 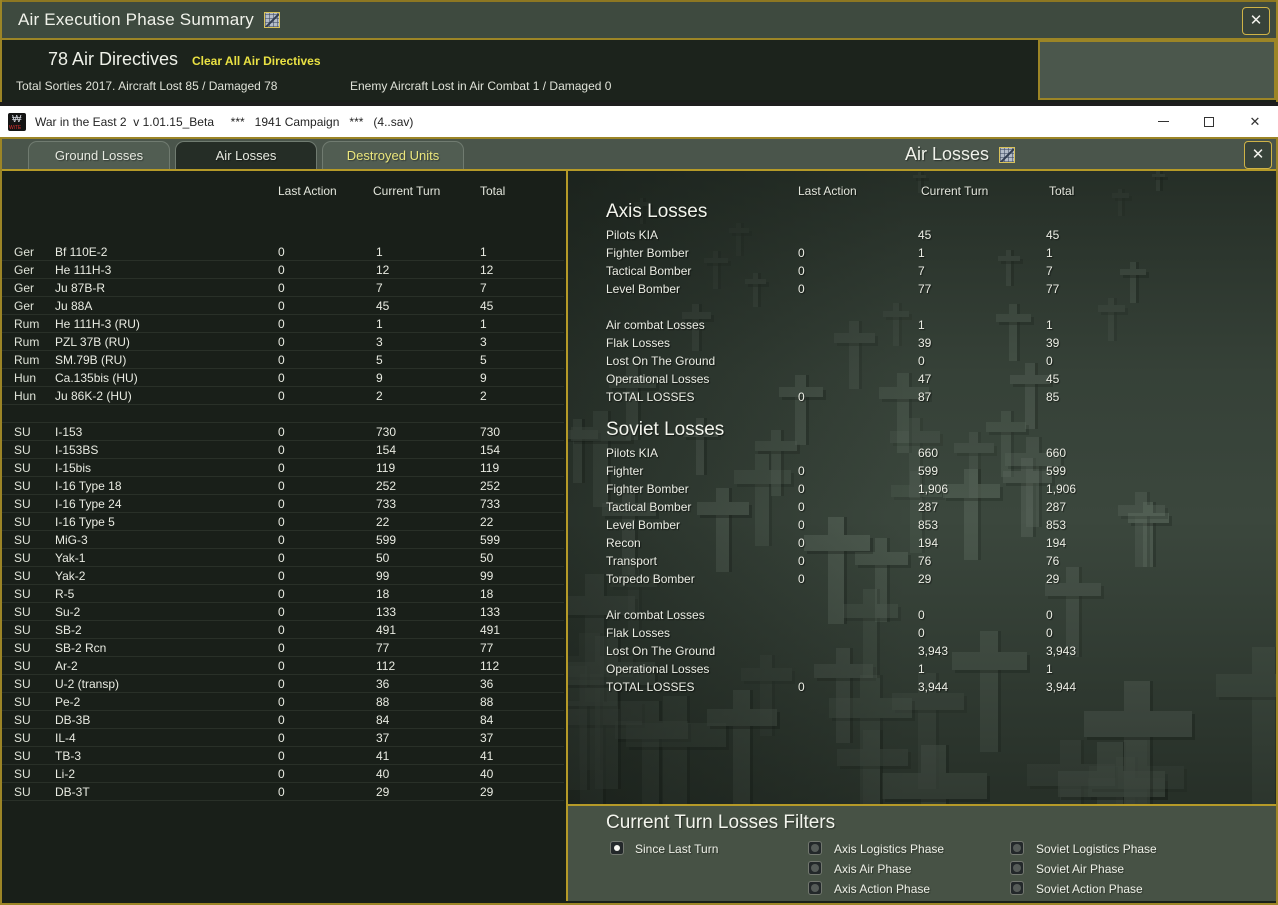 What do you see at coordinates (383, 306) in the screenshot?
I see `cell-current: 45` at bounding box center [383, 306].